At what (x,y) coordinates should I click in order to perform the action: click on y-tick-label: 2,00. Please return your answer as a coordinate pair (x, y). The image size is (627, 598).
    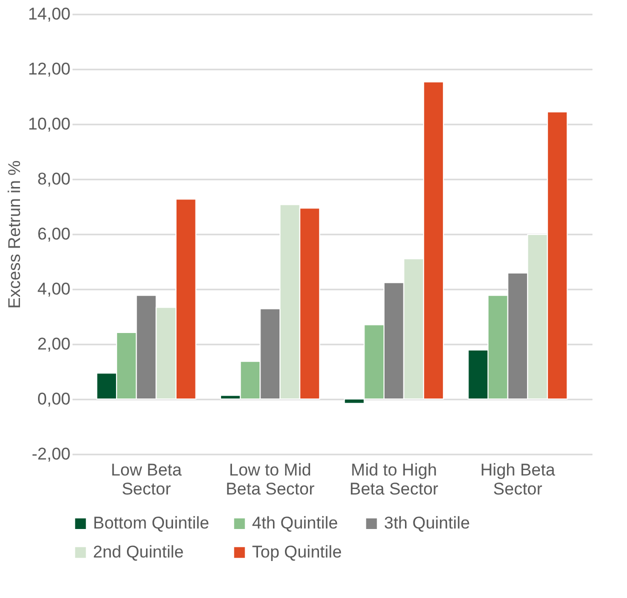
    Looking at the image, I should click on (53, 344).